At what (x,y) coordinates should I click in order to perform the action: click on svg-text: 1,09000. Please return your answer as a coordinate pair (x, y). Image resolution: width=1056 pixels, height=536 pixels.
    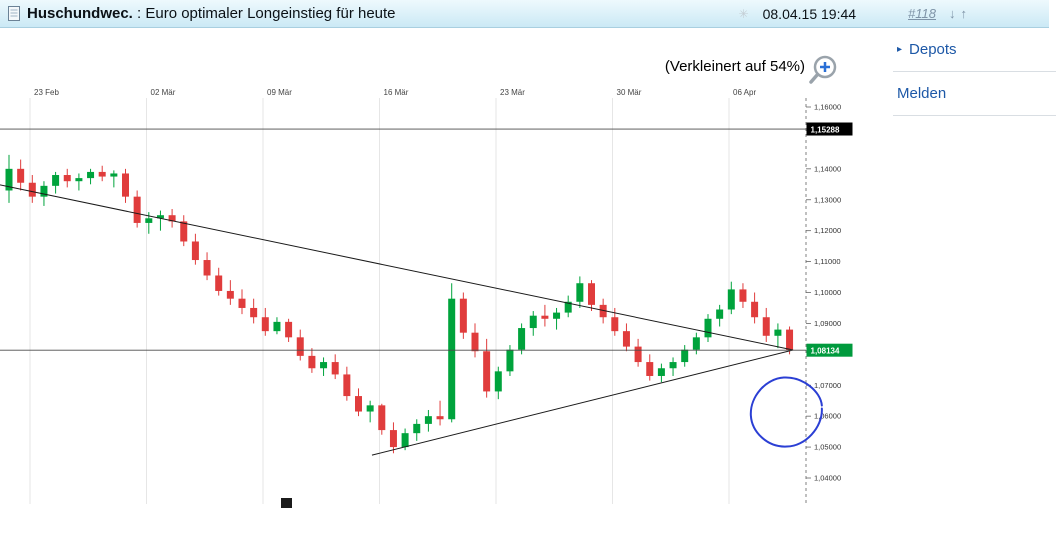
    Looking at the image, I should click on (827, 323).